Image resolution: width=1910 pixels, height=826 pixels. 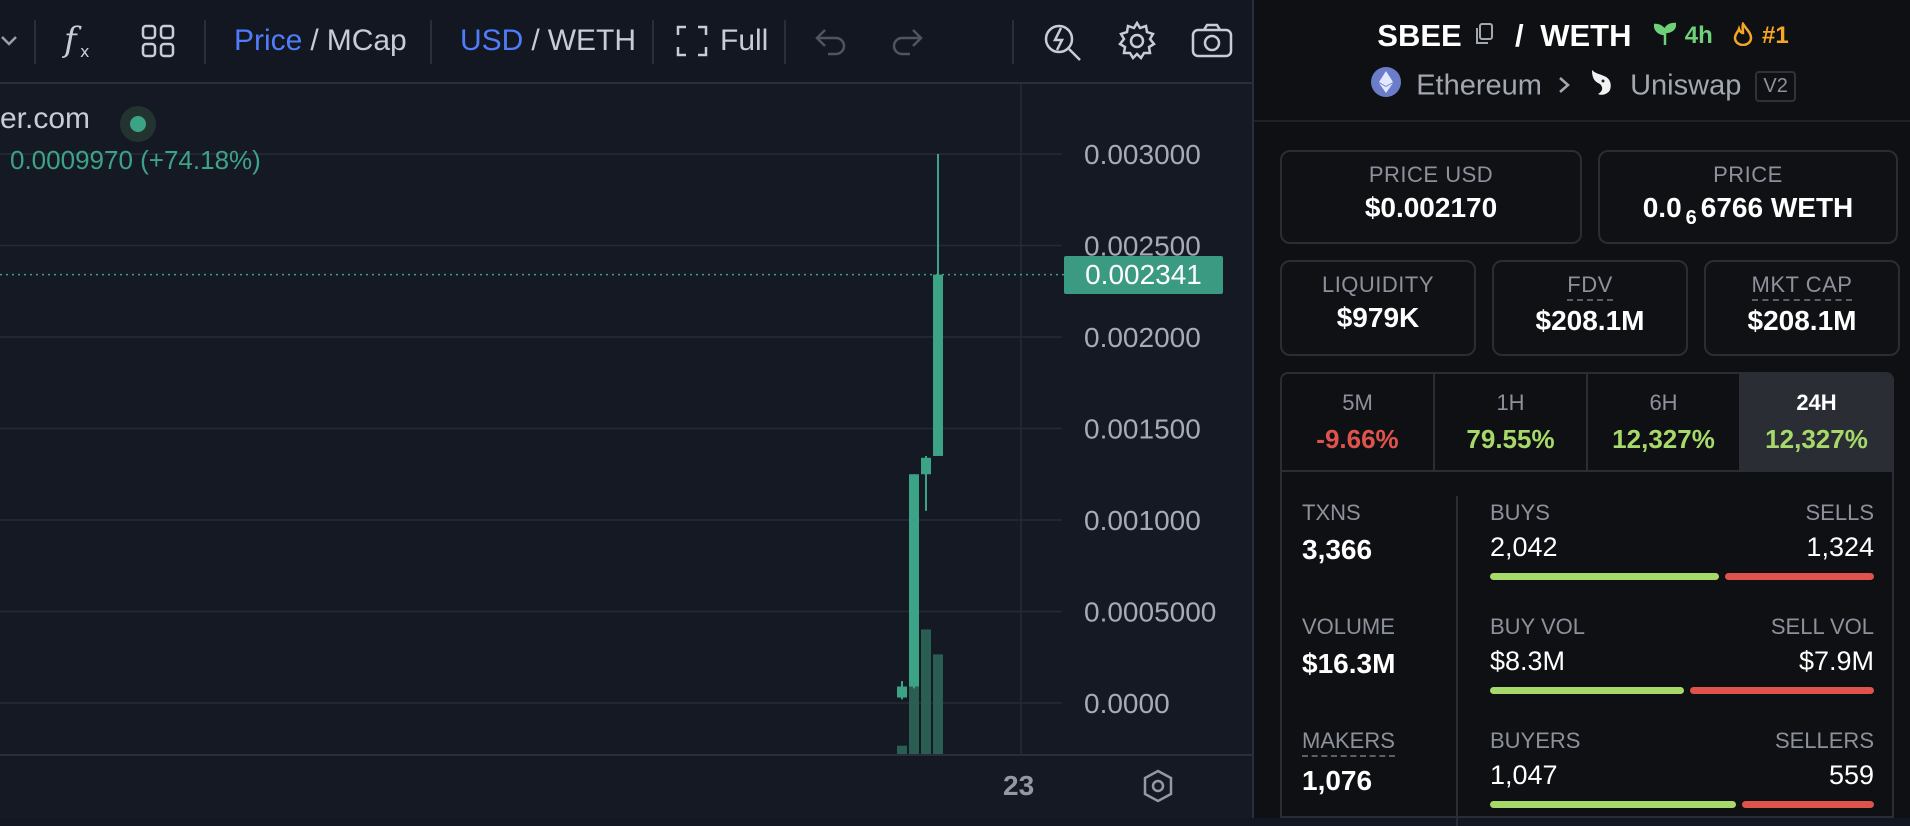 I want to click on y-tick-label: 0.001000, so click(x=1142, y=520).